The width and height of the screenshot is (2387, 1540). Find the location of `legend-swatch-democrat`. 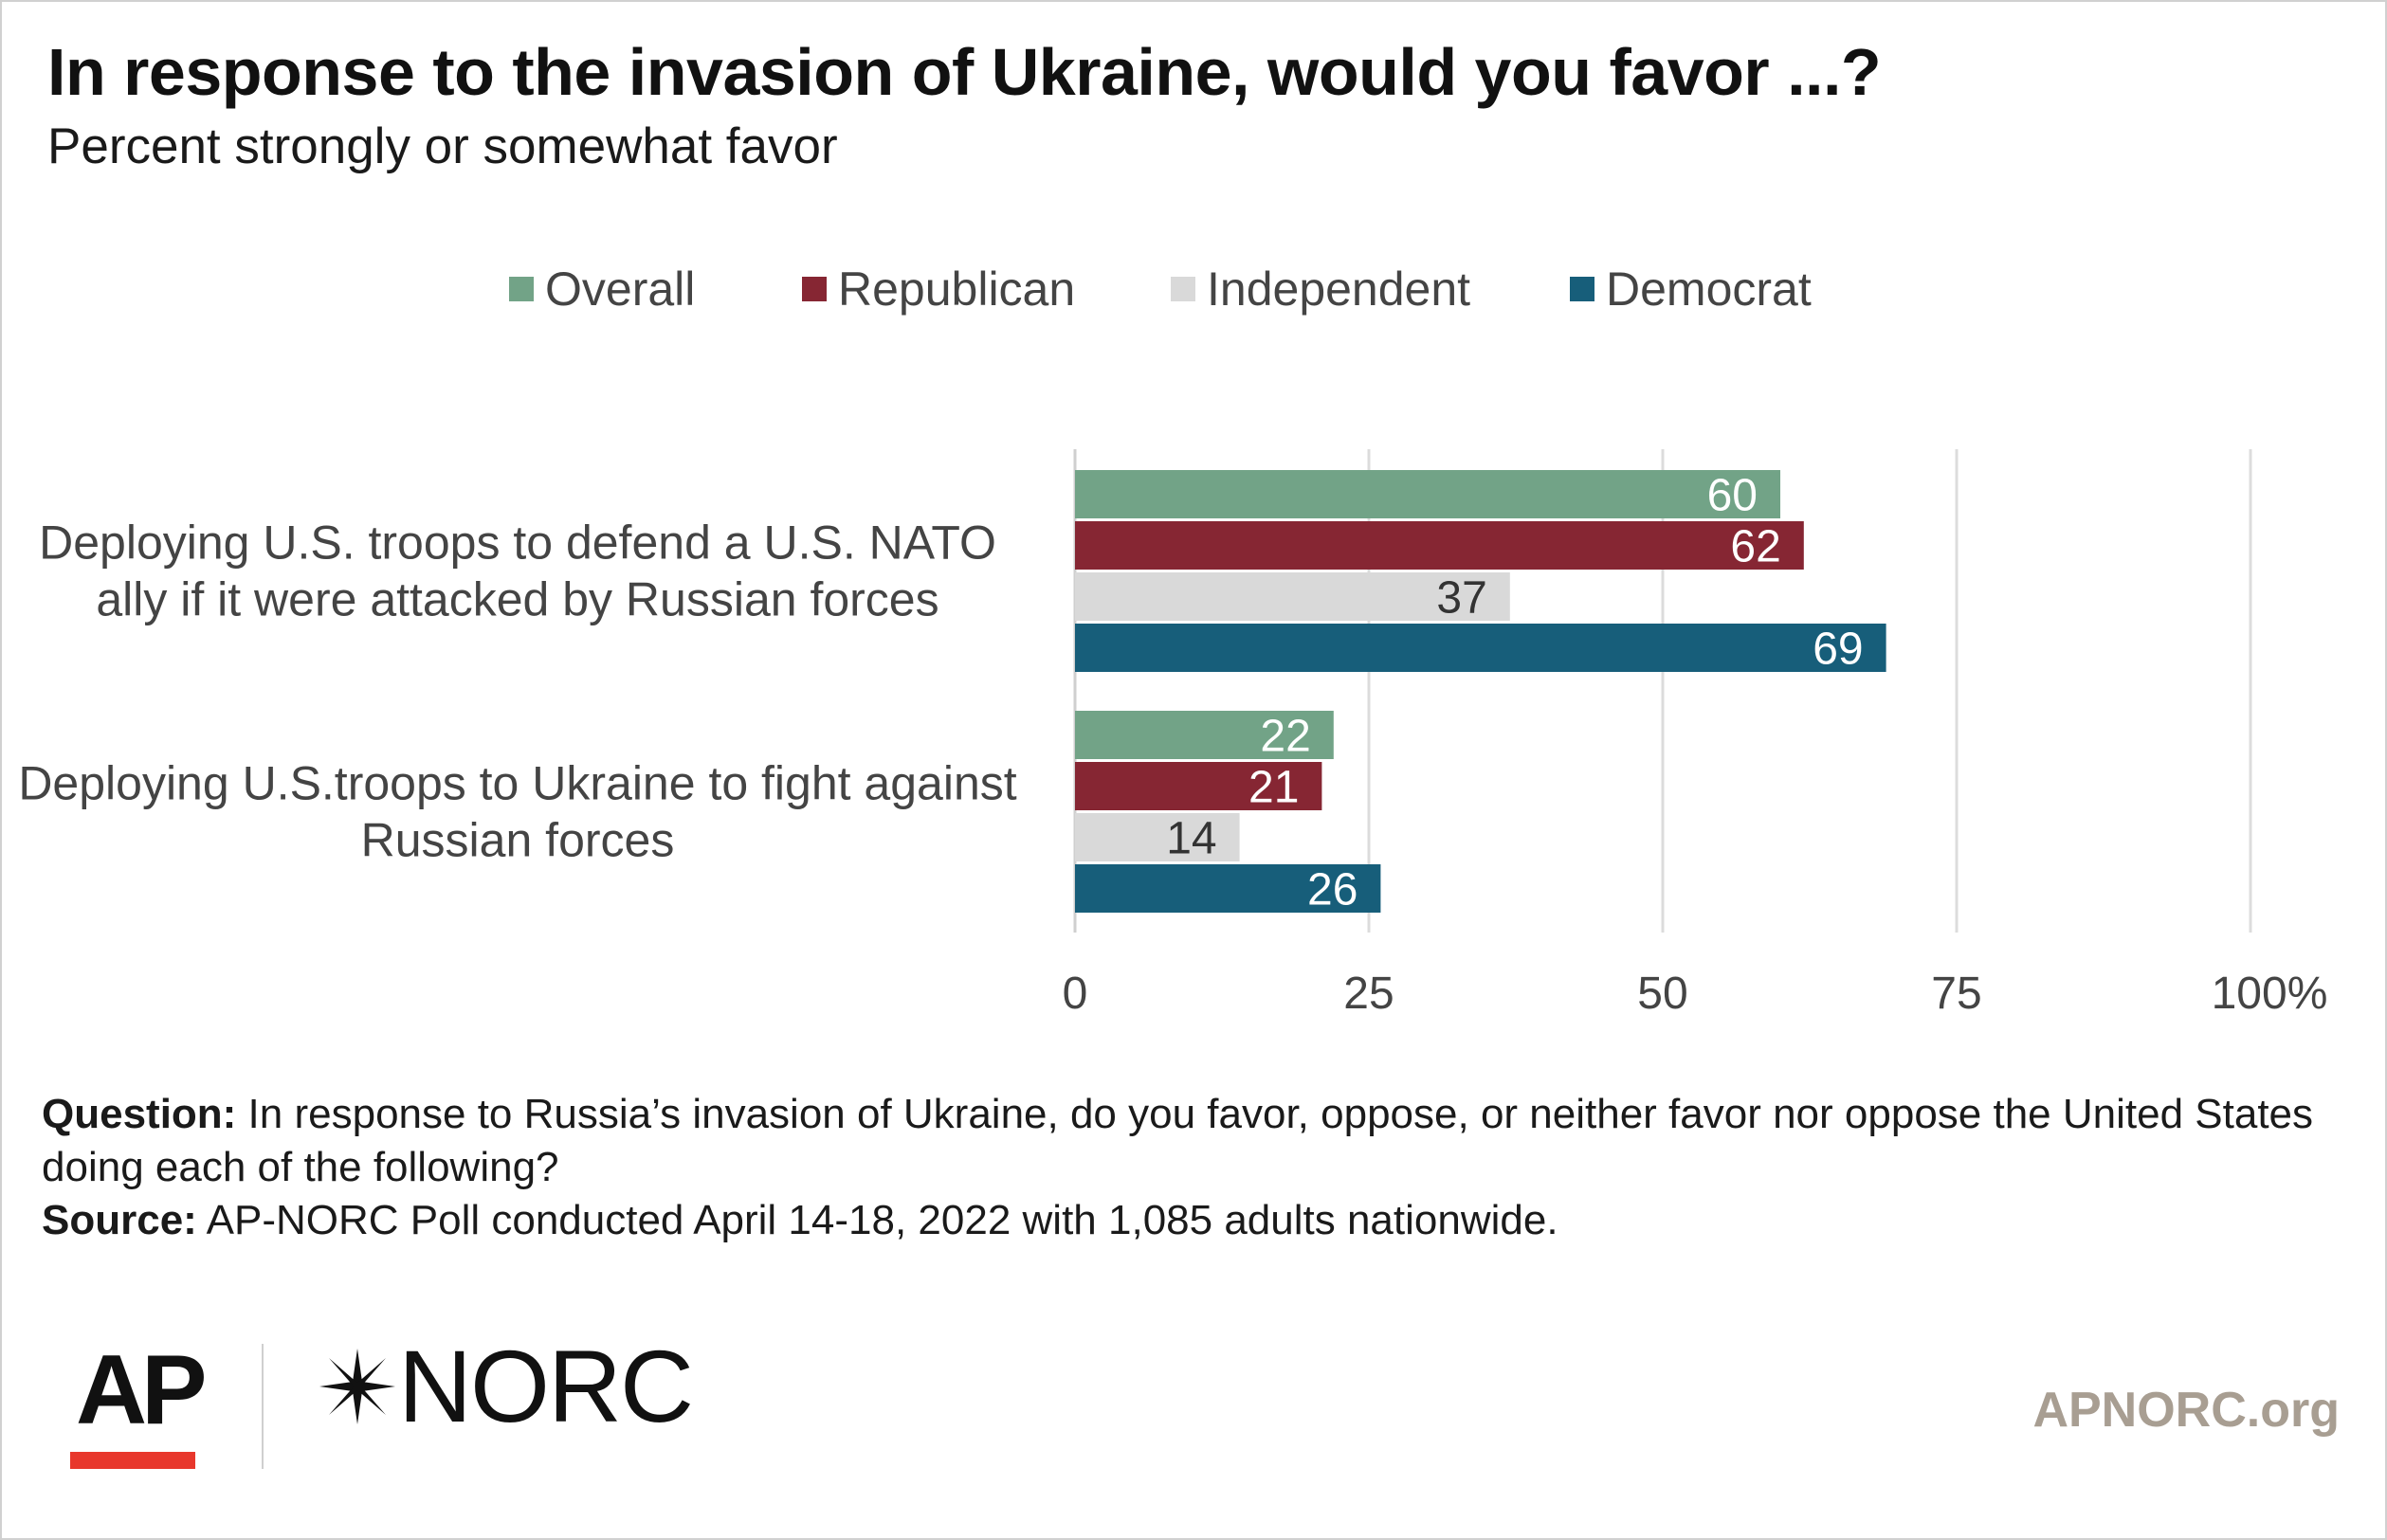

legend-swatch-democrat is located at coordinates (1582, 289).